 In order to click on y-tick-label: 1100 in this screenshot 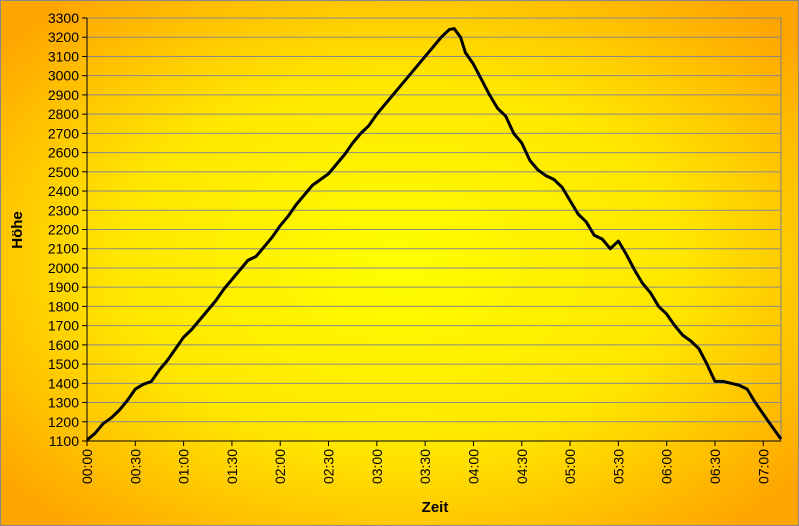, I will do `click(64, 441)`.